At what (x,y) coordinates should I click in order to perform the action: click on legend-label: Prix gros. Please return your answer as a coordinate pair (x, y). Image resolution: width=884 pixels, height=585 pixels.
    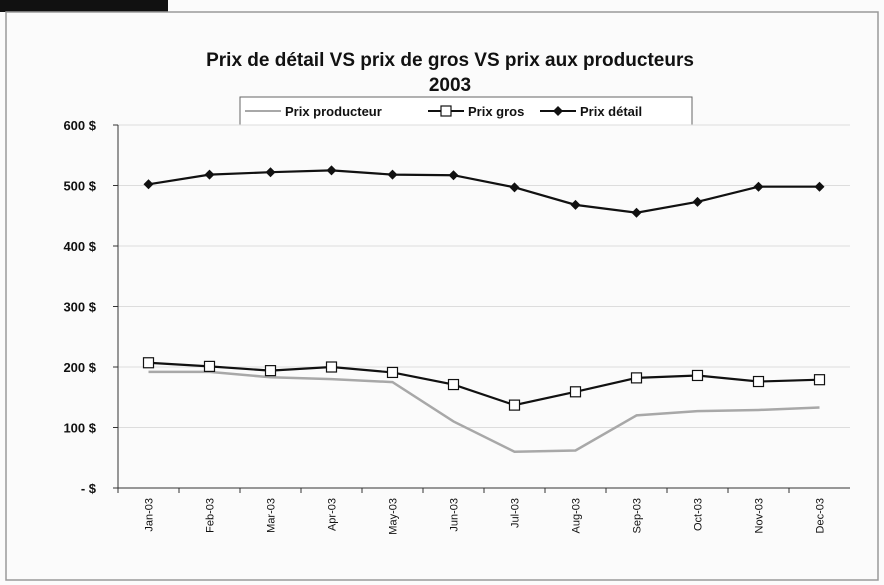
    Looking at the image, I should click on (496, 111).